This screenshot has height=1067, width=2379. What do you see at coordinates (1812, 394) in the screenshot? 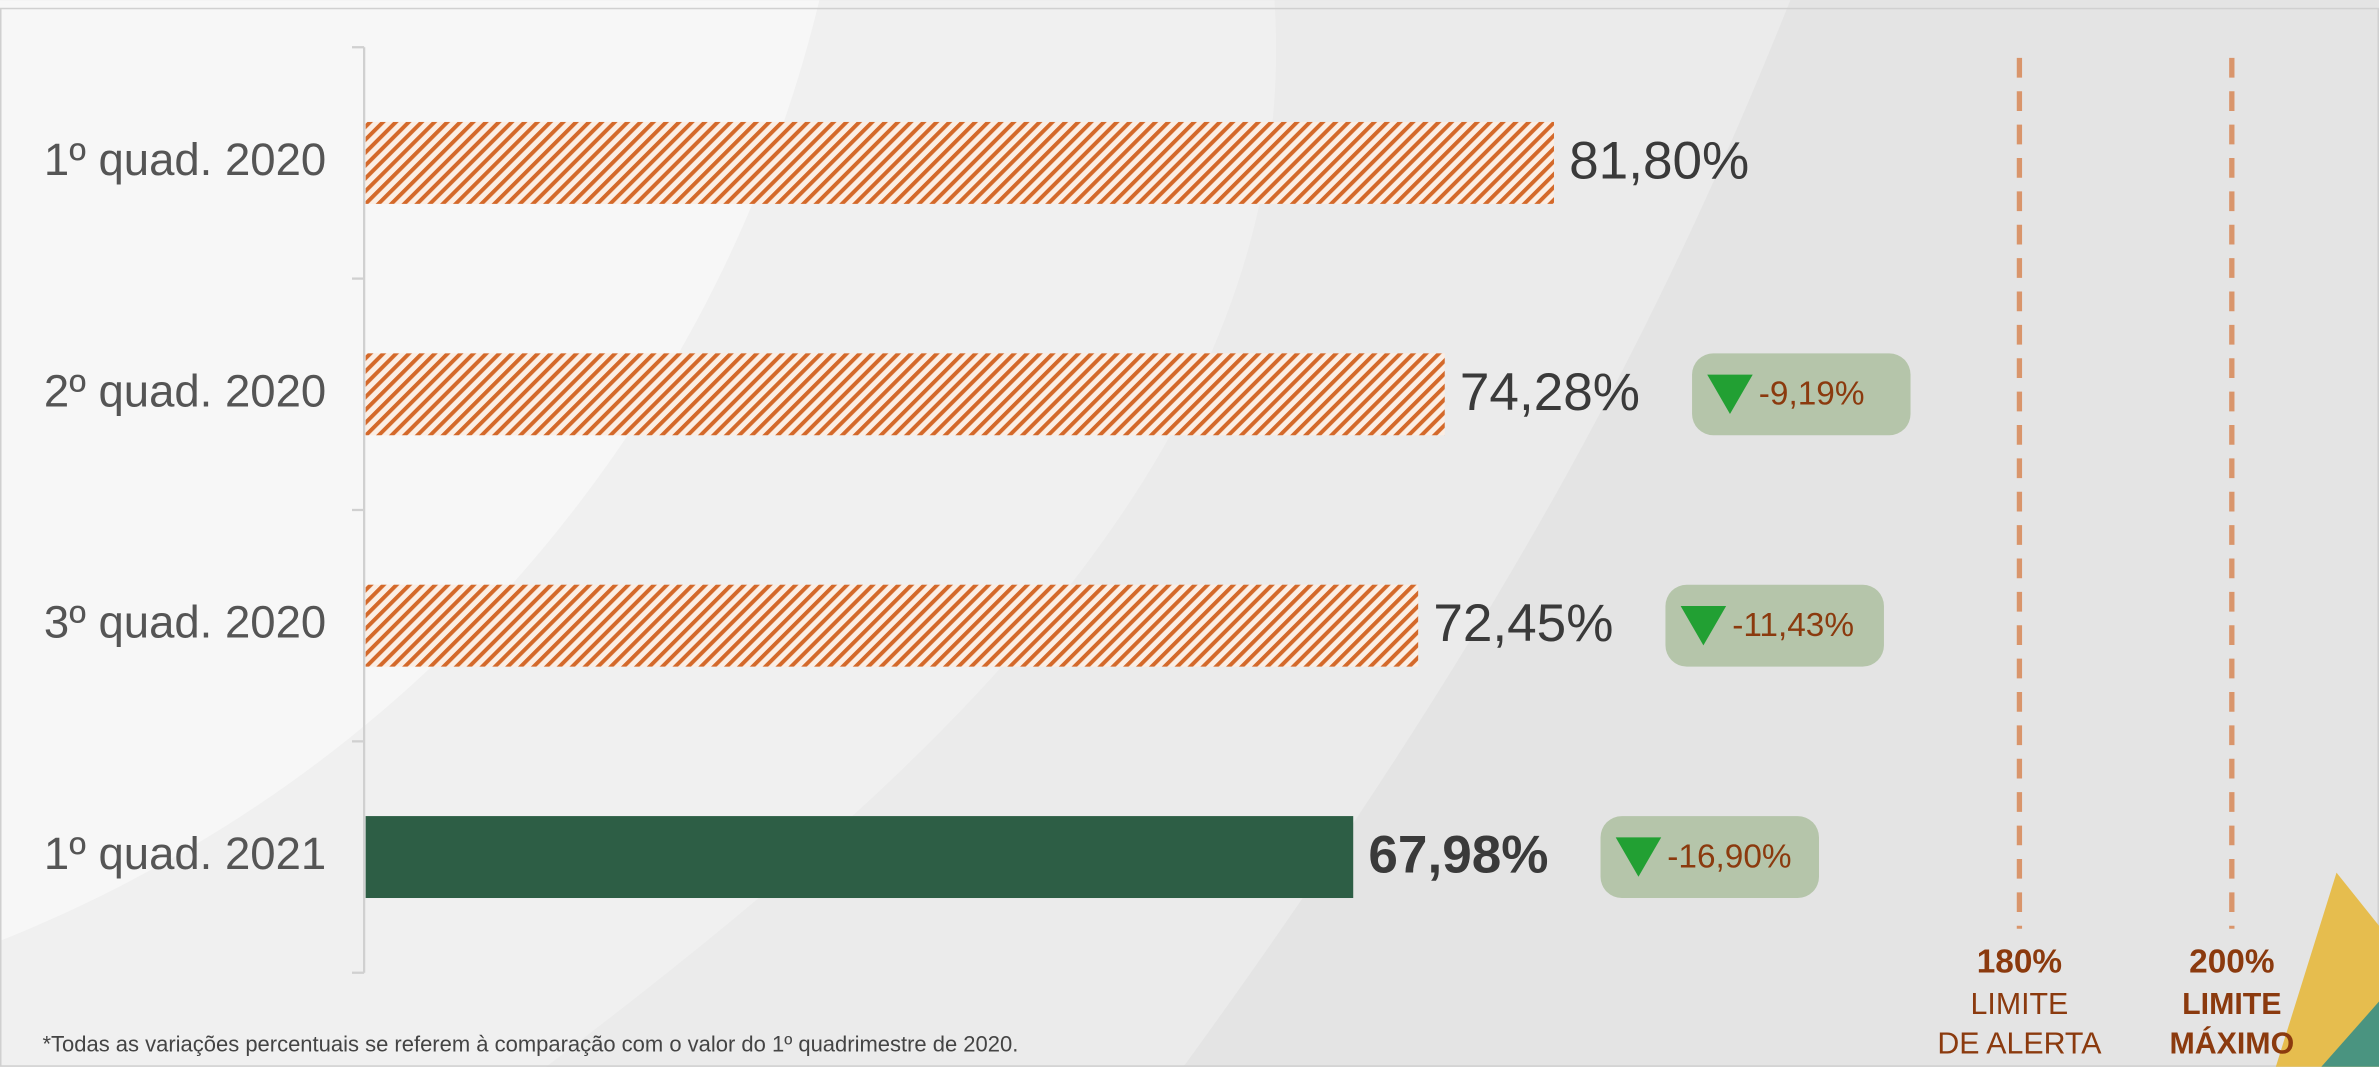
I see `change-label: -9,19%` at bounding box center [1812, 394].